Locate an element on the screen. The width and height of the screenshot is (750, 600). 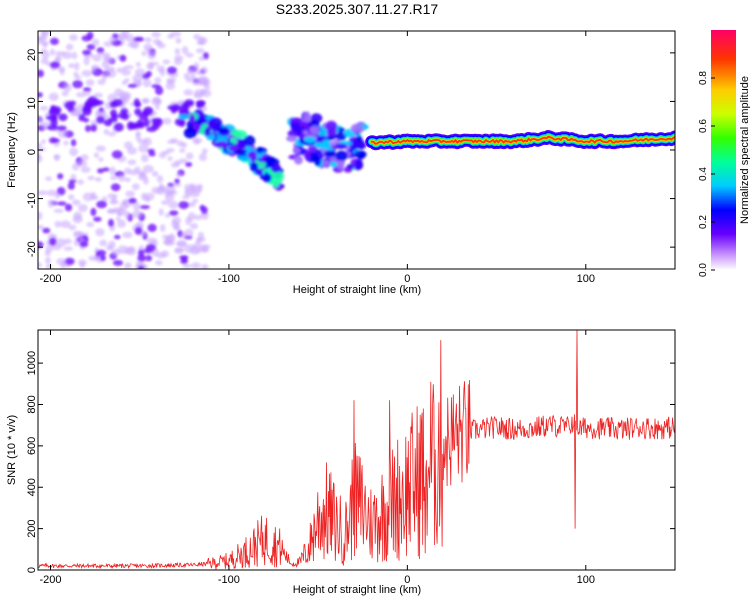
colorbar-gradient is located at coordinates (723, 150).